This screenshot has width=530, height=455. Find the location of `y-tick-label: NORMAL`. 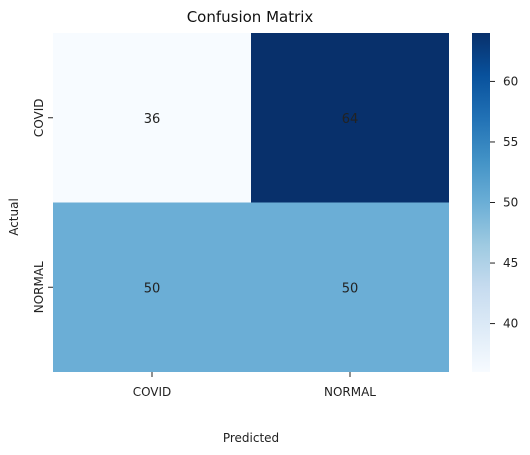

y-tick-label: NORMAL is located at coordinates (39, 287).